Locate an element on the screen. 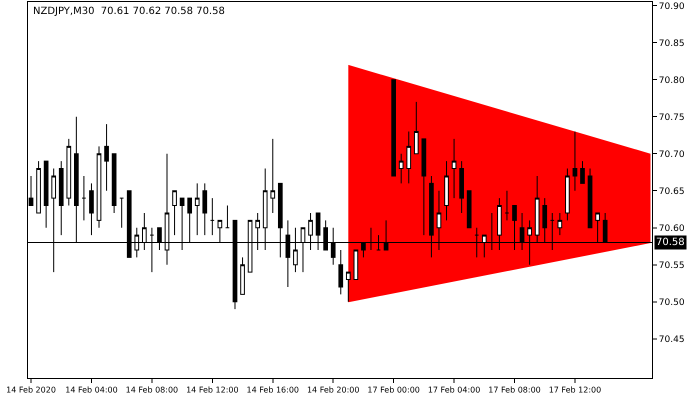  y-tick-label: 70.90 is located at coordinates (671, 7).